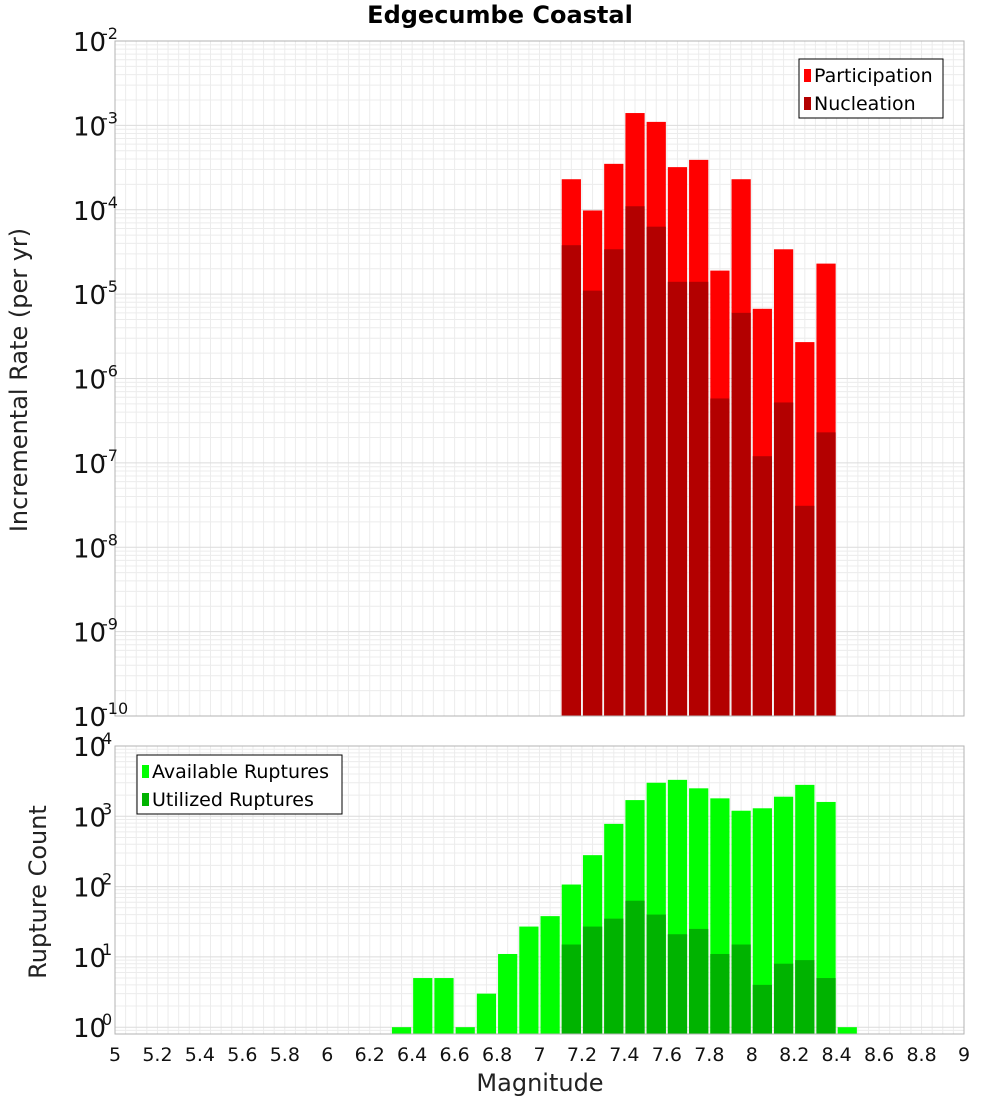 This screenshot has width=1000, height=1100. I want to click on x-tick-label: 8.8, so click(921, 1055).